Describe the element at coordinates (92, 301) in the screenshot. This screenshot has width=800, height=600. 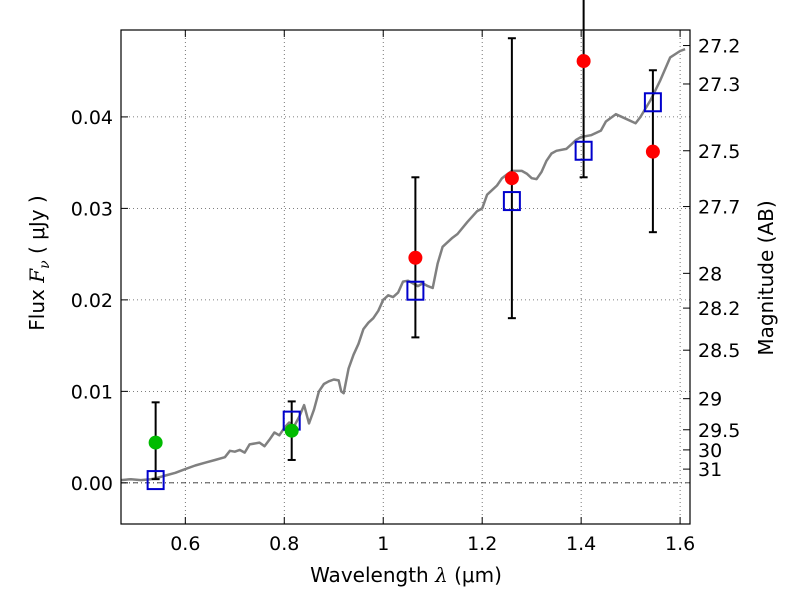
I see `y-tick-label: 0.02` at that location.